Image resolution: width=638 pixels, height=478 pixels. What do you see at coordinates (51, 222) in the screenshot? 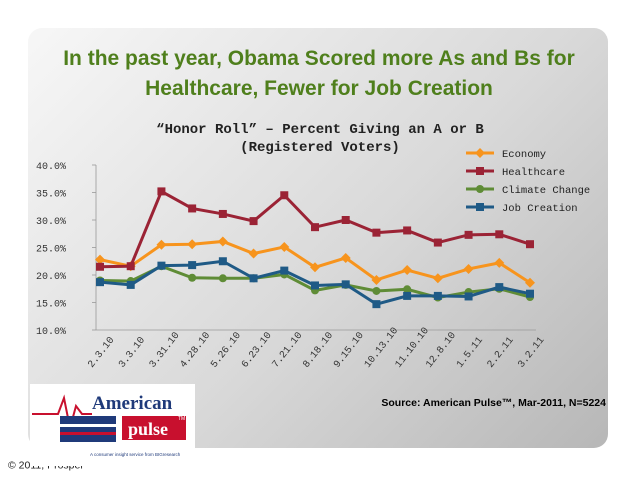
I see `y-tick-label: 30.0%` at bounding box center [51, 222].